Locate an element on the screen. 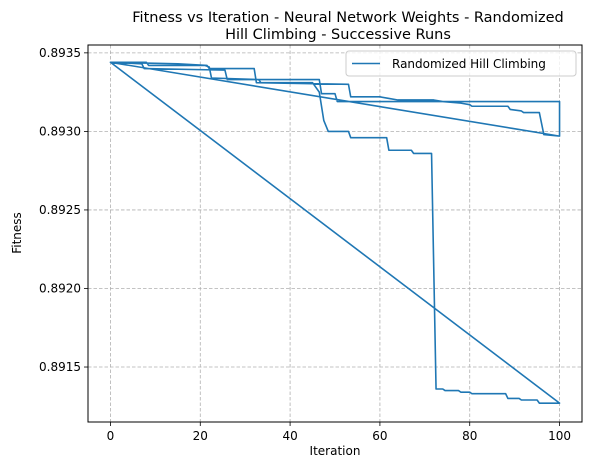 The image size is (594, 472). x-tick-label: 80 is located at coordinates (469, 436).